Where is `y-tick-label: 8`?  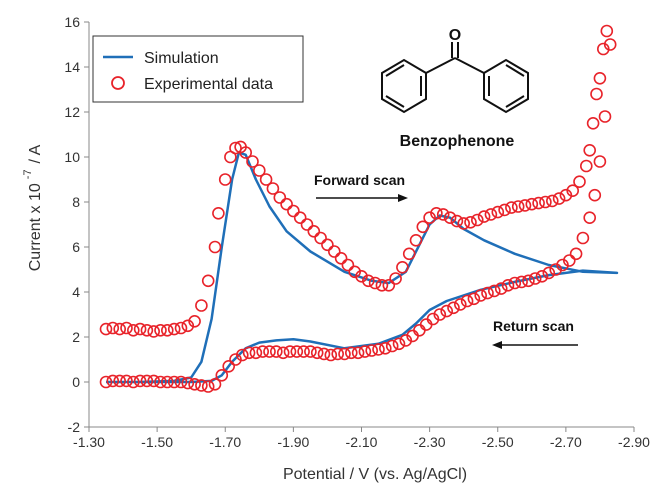
y-tick-label: 8 is located at coordinates (76, 202).